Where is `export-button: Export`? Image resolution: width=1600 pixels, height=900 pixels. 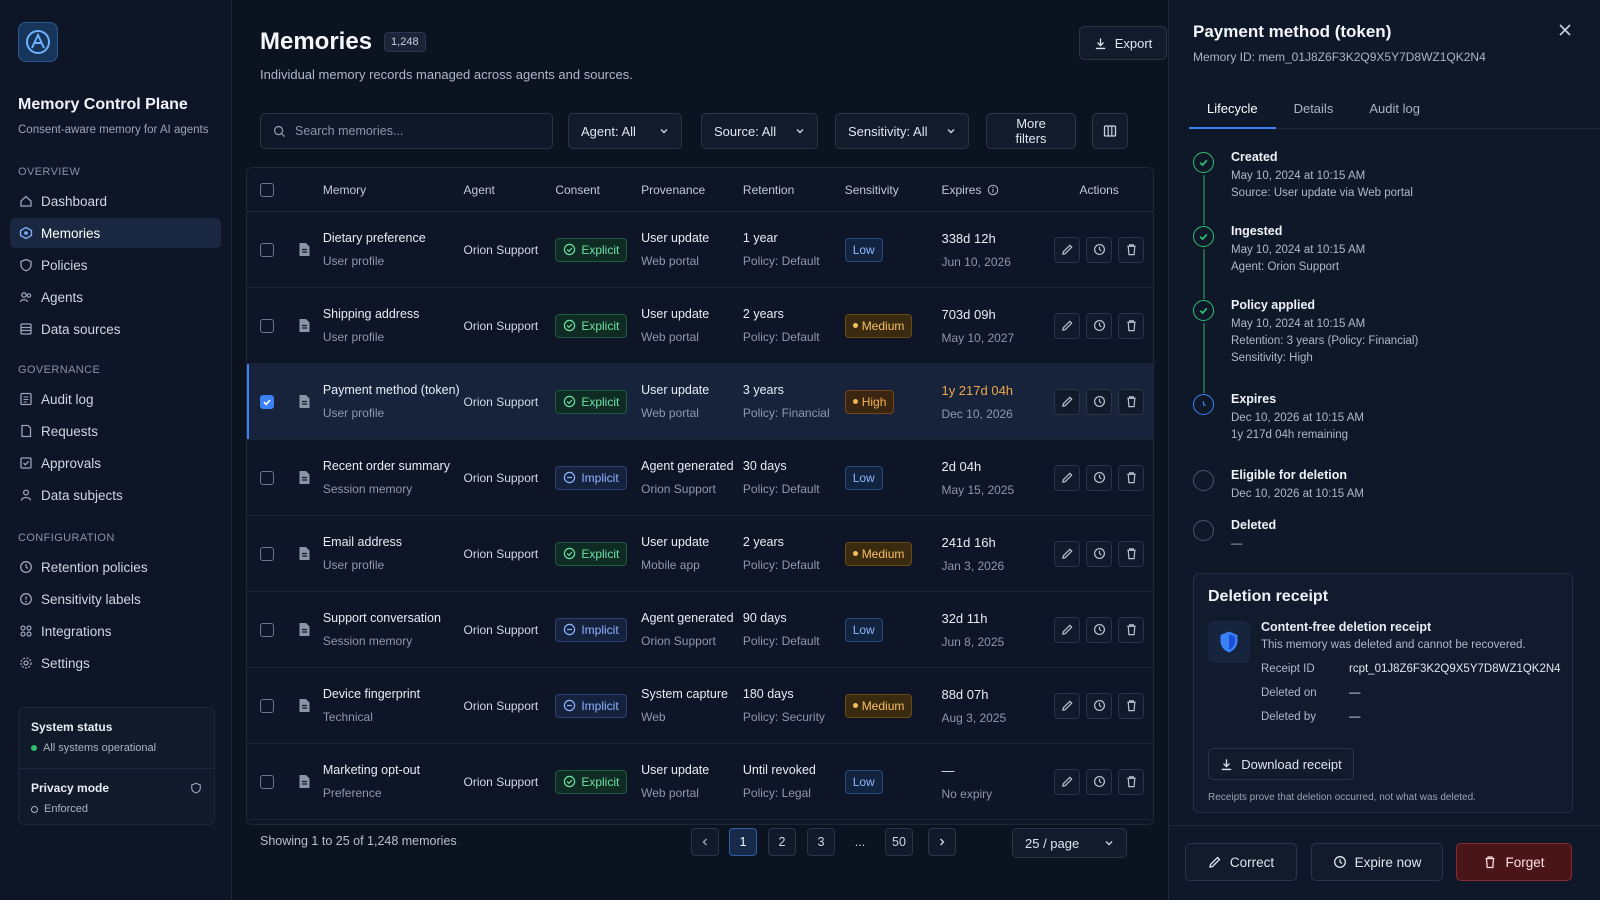 export-button: Export is located at coordinates (1123, 43).